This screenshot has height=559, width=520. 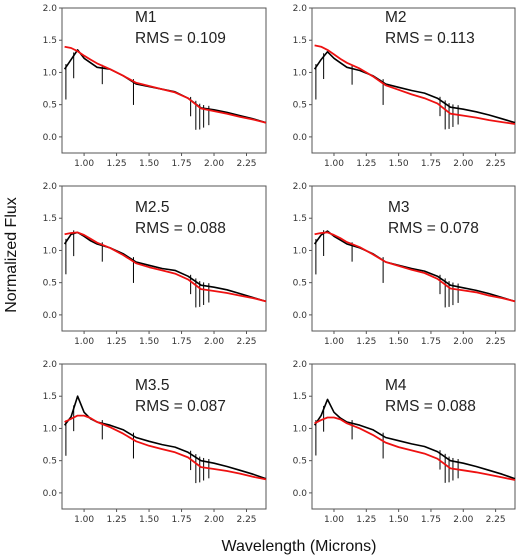 What do you see at coordinates (430, 38) in the screenshot?
I see `rms-label: RMS = 0.113` at bounding box center [430, 38].